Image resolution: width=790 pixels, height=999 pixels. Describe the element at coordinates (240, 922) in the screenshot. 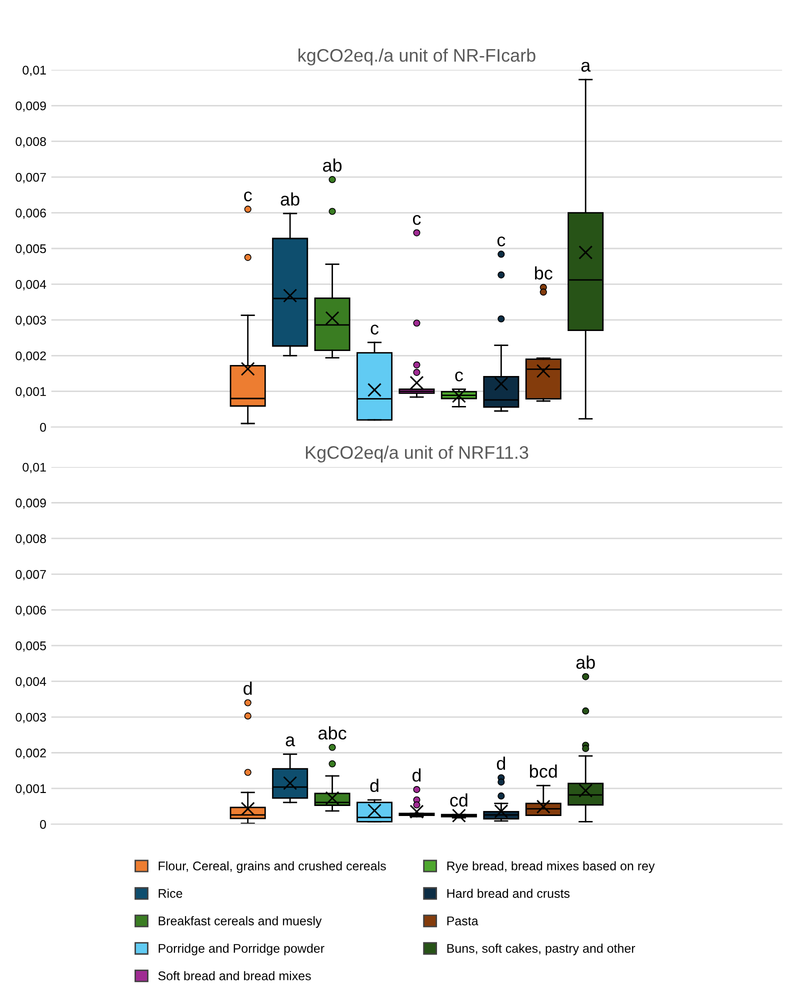

I see `legend-label: Breakfast cereals and muesly` at that location.